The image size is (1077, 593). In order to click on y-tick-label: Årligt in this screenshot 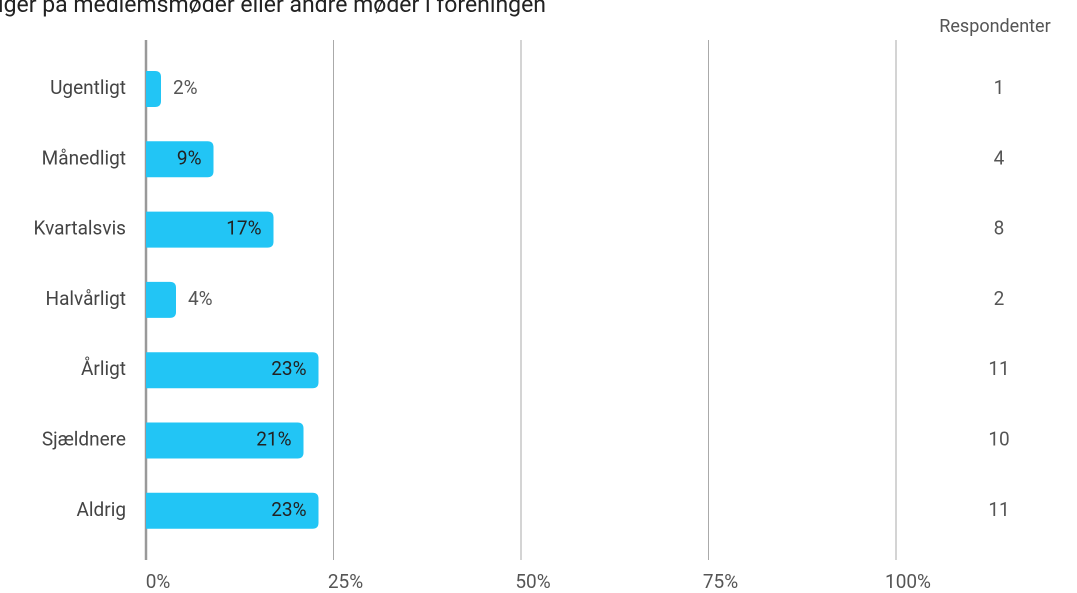, I will do `click(103, 368)`.